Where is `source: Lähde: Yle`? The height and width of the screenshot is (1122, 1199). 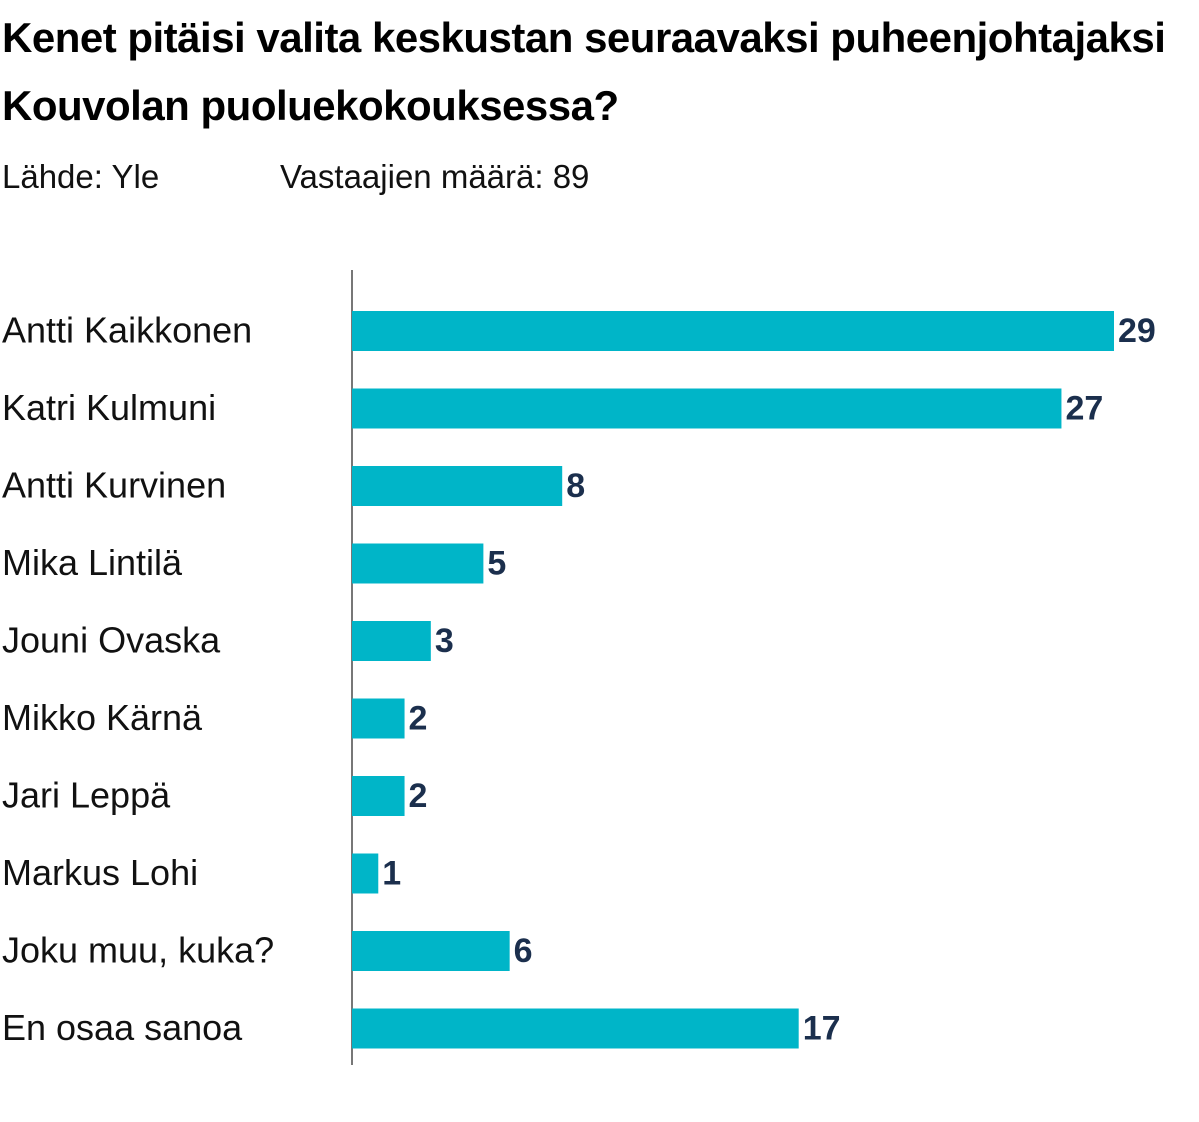
source: Lähde: Yle is located at coordinates (81, 176).